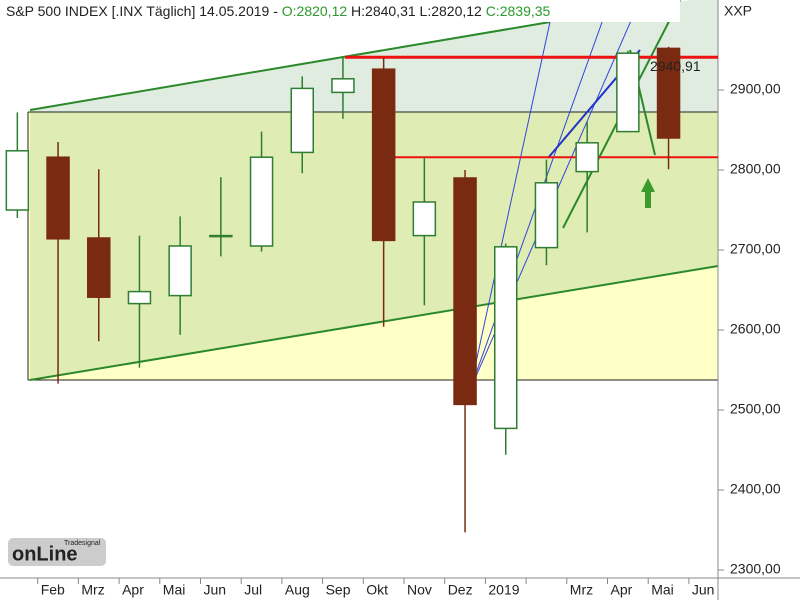 This screenshot has height=600, width=800. I want to click on x-tick-label: Nov, so click(419, 590).